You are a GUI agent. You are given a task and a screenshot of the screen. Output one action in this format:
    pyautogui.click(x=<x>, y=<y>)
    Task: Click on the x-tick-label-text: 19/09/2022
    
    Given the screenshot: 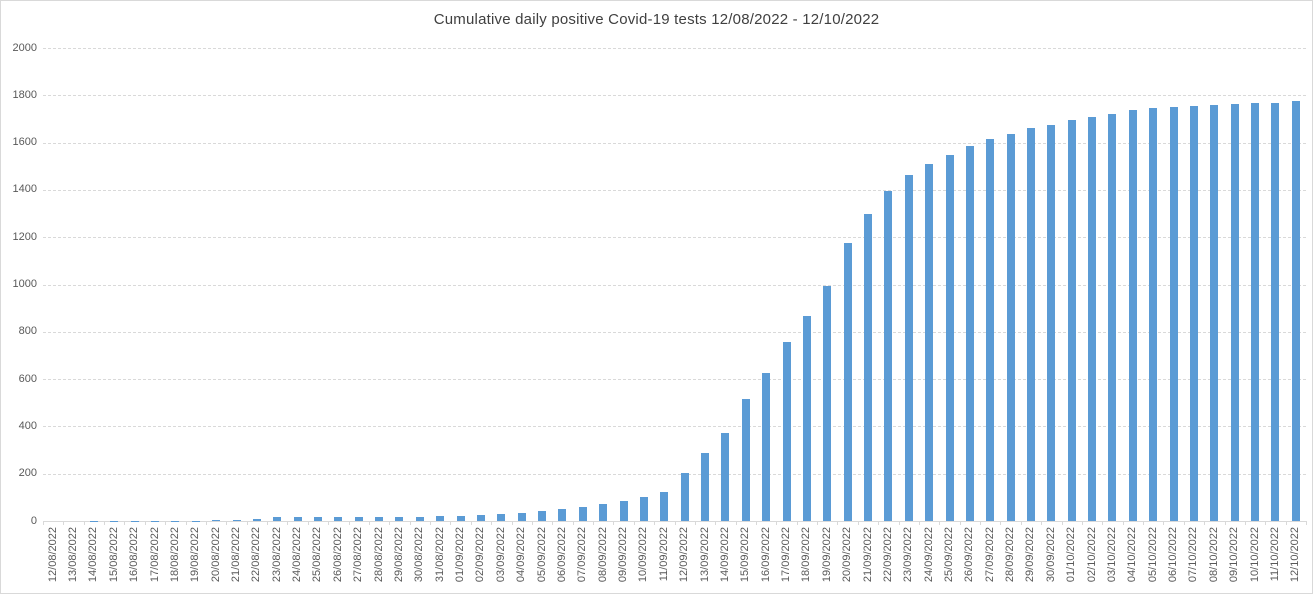 What is the action you would take?
    pyautogui.click(x=826, y=555)
    